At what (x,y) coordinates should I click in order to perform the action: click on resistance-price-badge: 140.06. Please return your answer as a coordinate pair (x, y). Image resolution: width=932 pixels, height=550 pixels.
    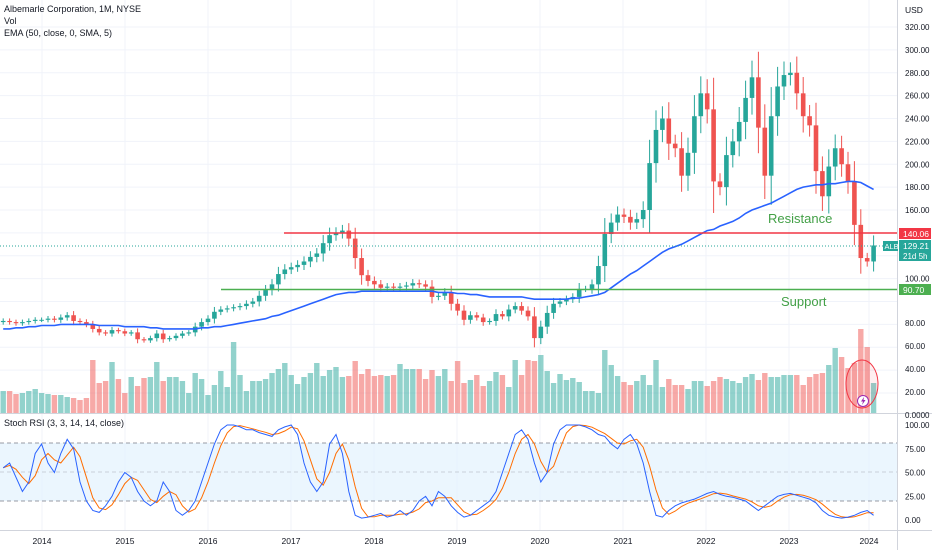
    Looking at the image, I should click on (915, 233).